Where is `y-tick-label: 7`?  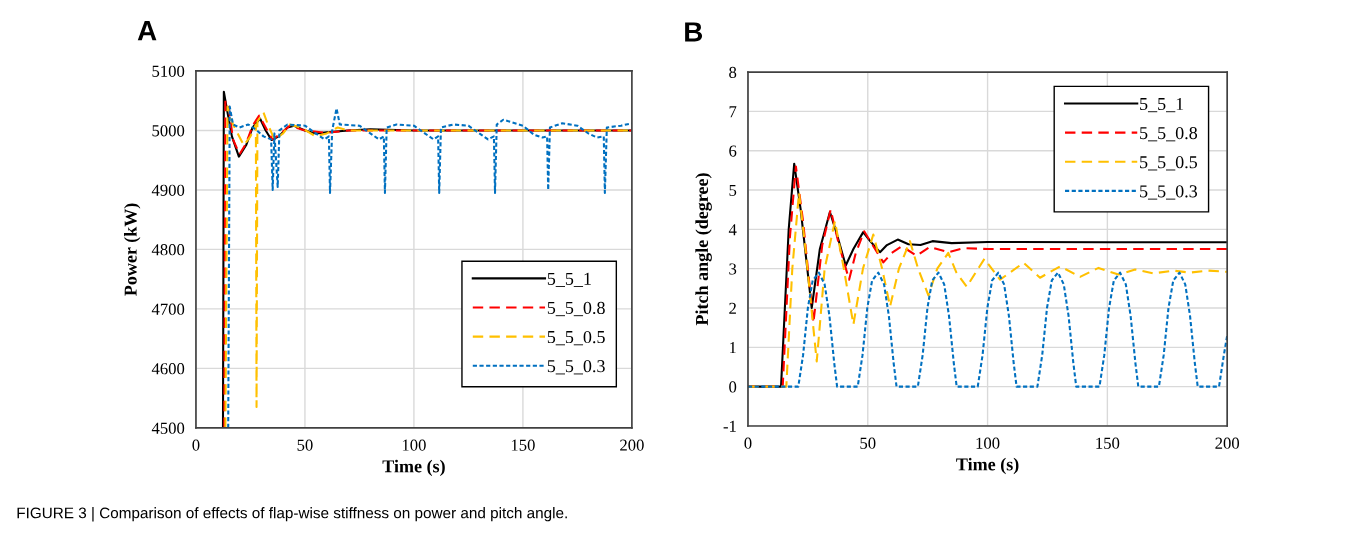
y-tick-label: 7 is located at coordinates (733, 112).